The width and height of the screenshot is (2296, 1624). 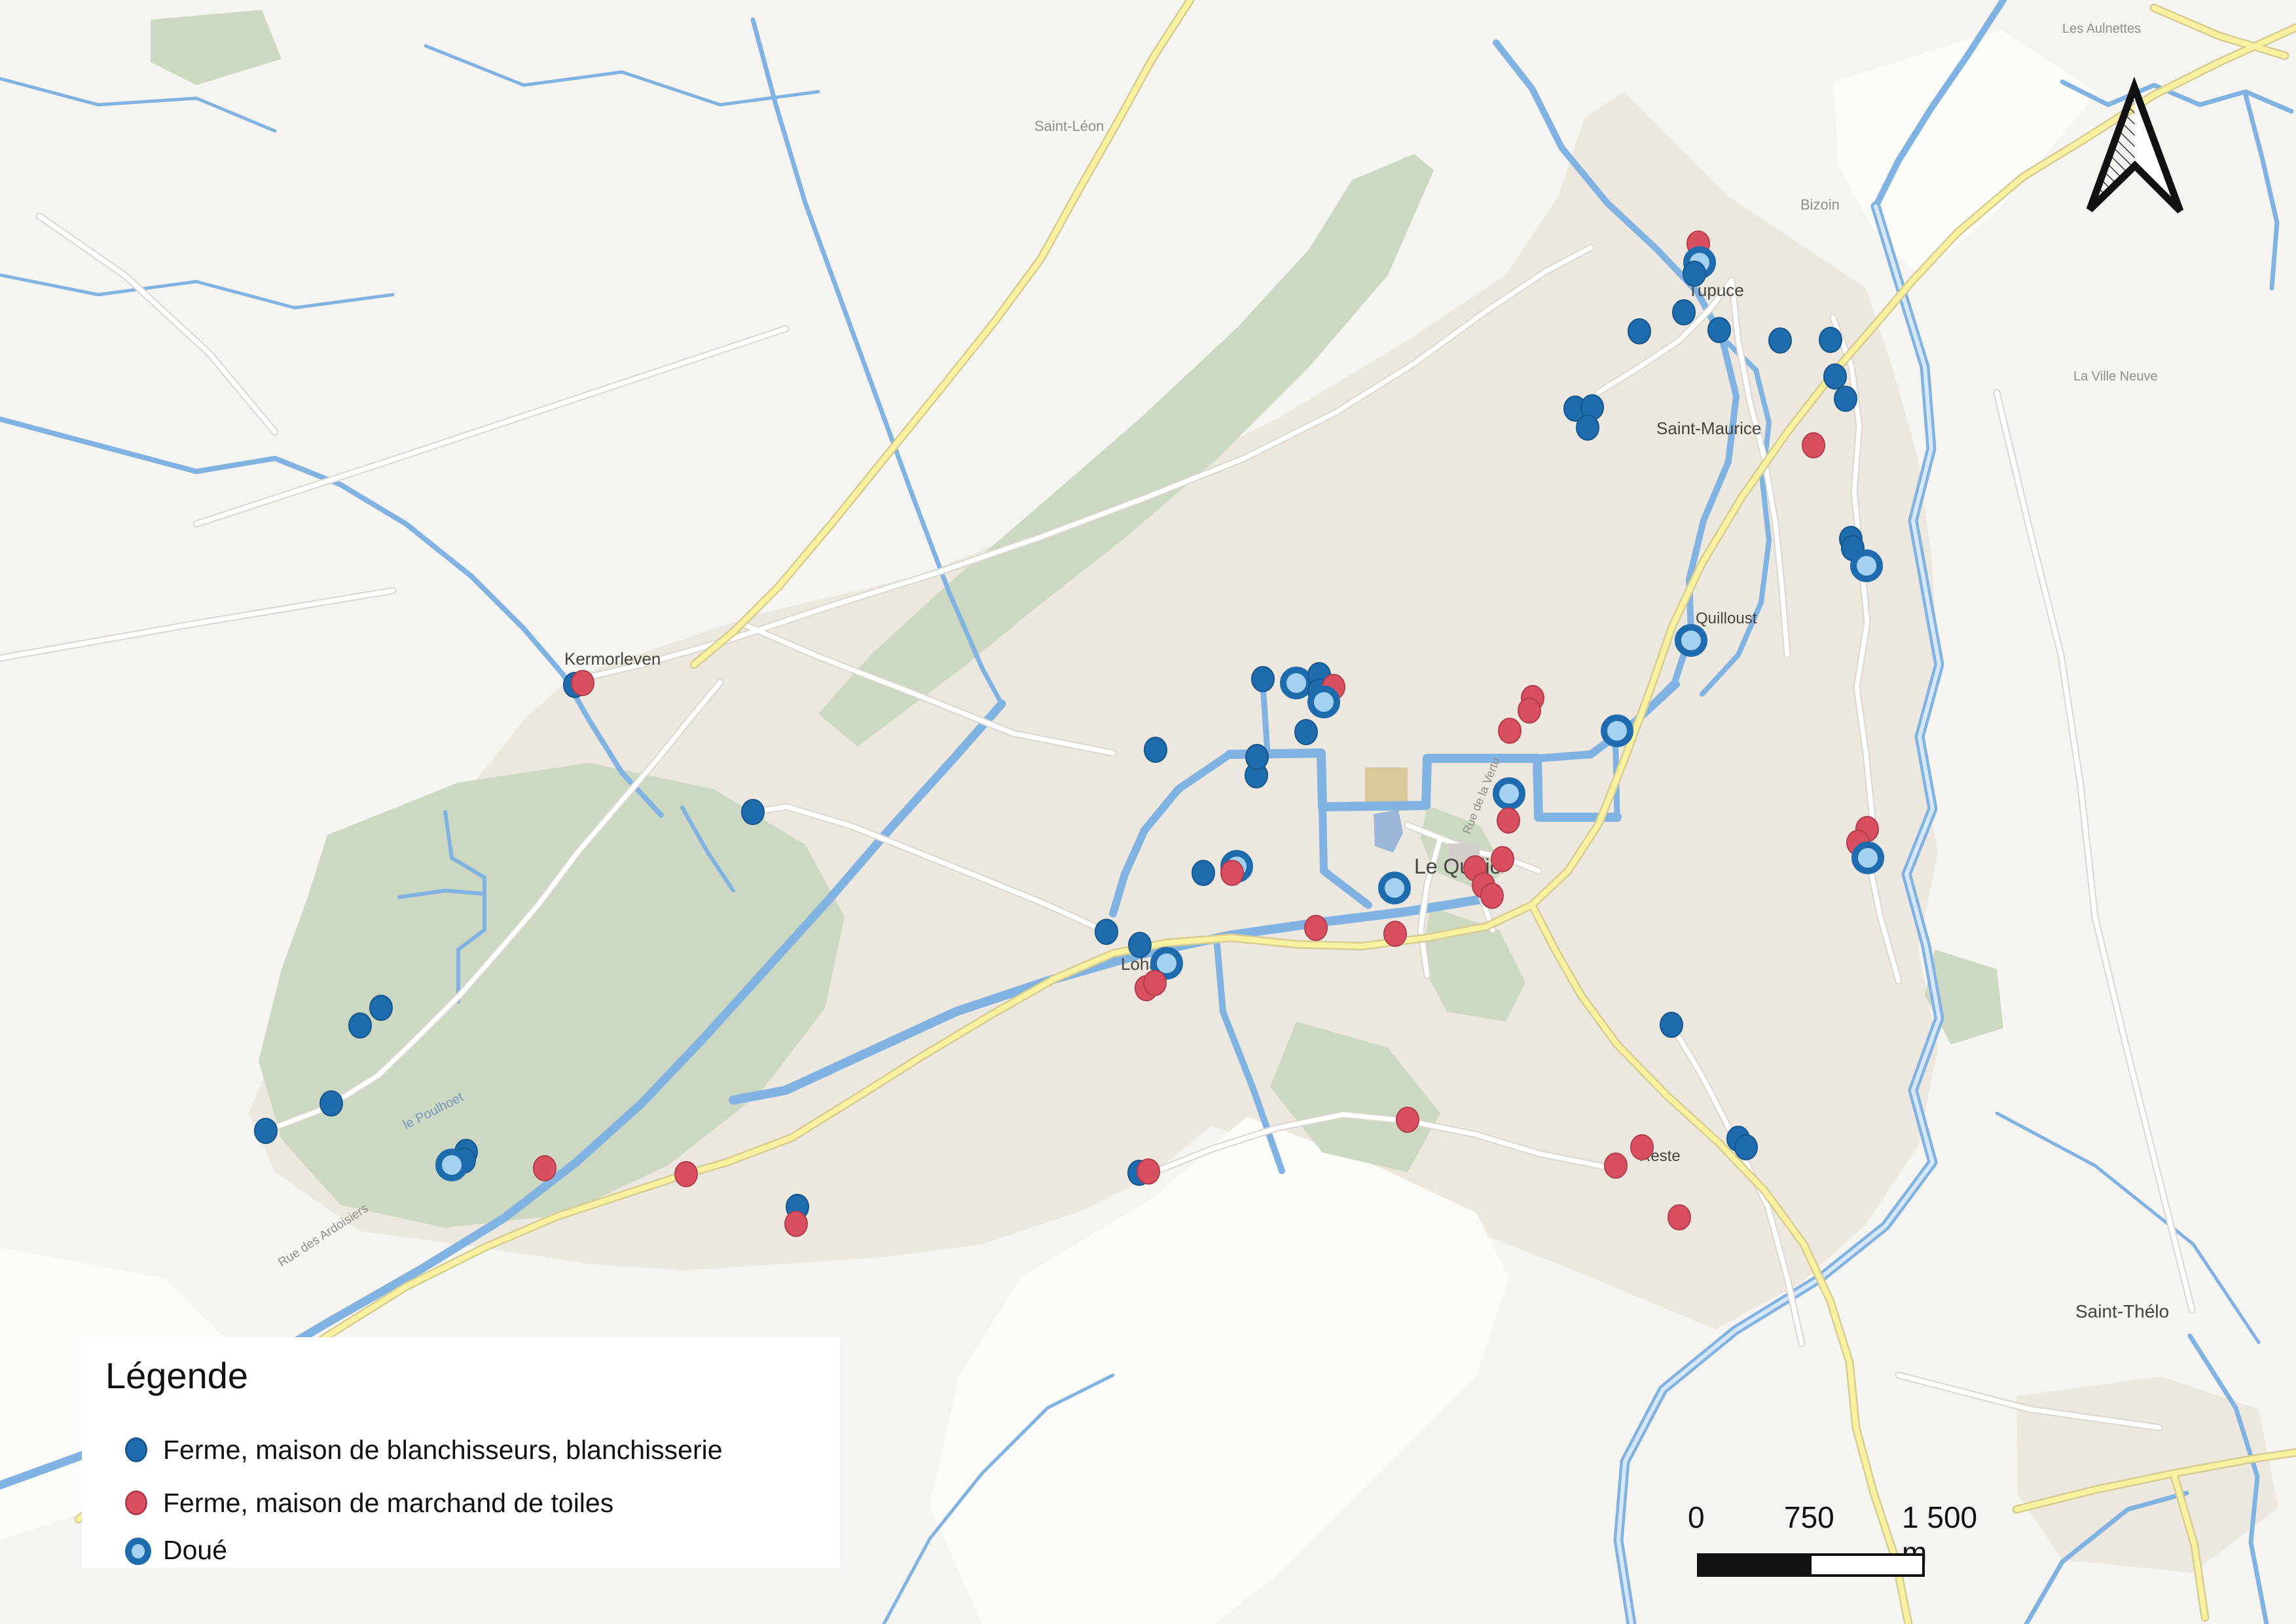 I want to click on north-arrow-icon, so click(x=2135, y=145).